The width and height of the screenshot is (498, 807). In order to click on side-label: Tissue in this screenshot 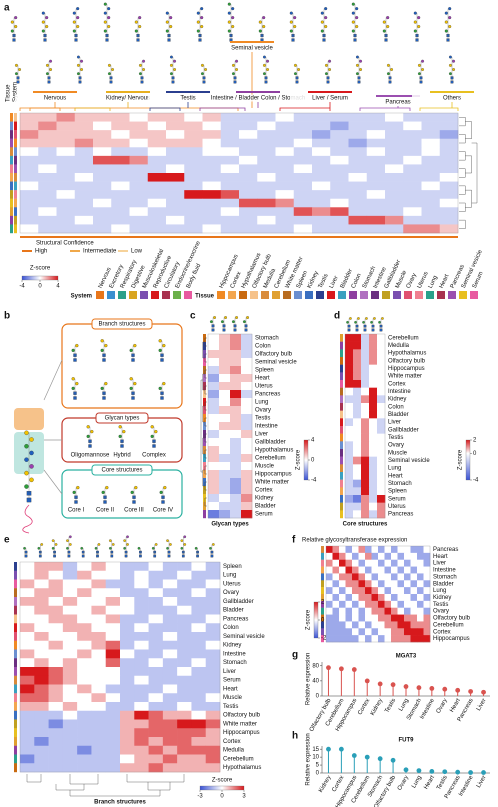, I will do `click(9, 93)`.